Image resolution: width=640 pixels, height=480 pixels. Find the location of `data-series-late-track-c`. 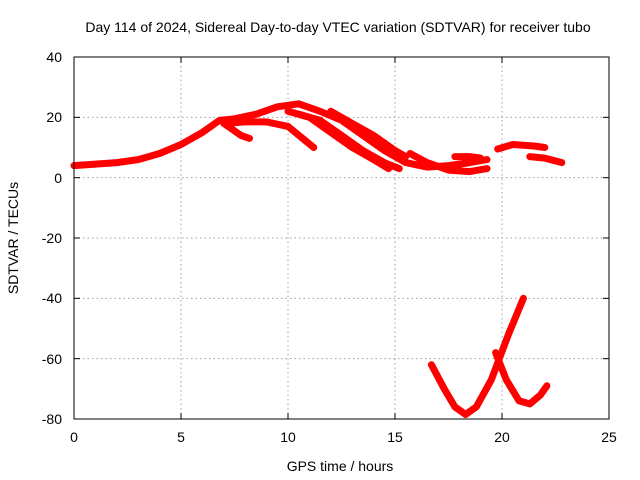

data-series-late-track-c is located at coordinates (546, 160).